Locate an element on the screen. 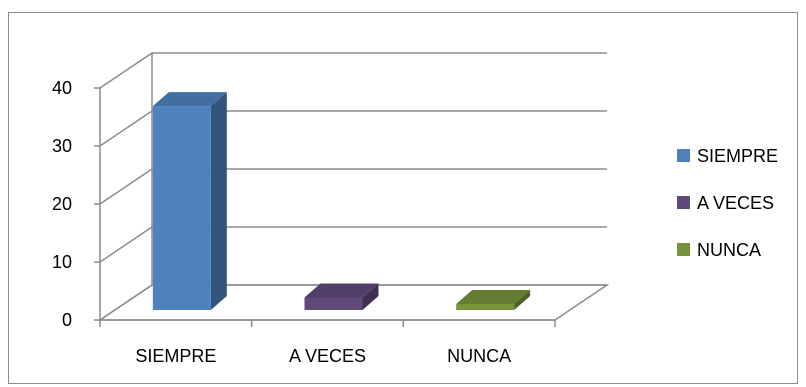 Image resolution: width=806 pixels, height=387 pixels. x-category-label: SIEMPRE is located at coordinates (175, 356).